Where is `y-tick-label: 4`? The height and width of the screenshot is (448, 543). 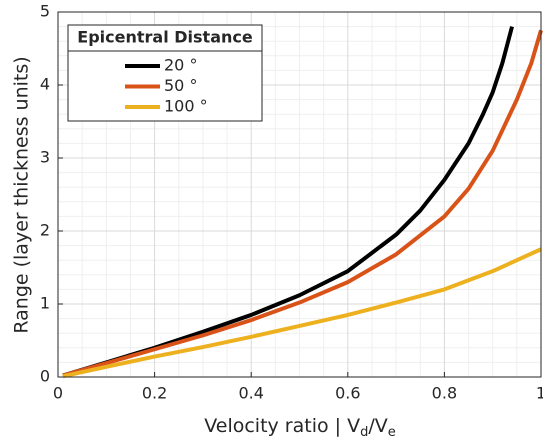
y-tick-label: 4 is located at coordinates (45, 84).